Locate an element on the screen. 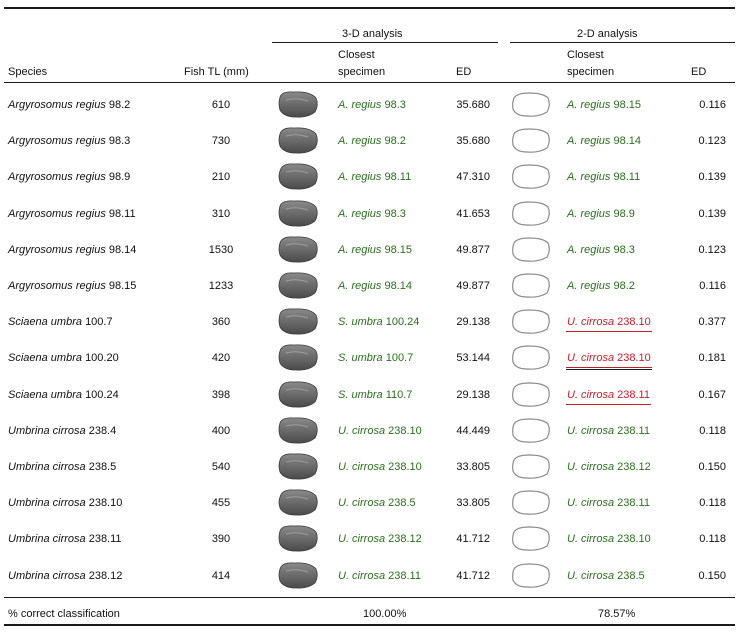 Image resolution: width=739 pixels, height=635 pixels. fish-tl-cell: 210 is located at coordinates (221, 177).